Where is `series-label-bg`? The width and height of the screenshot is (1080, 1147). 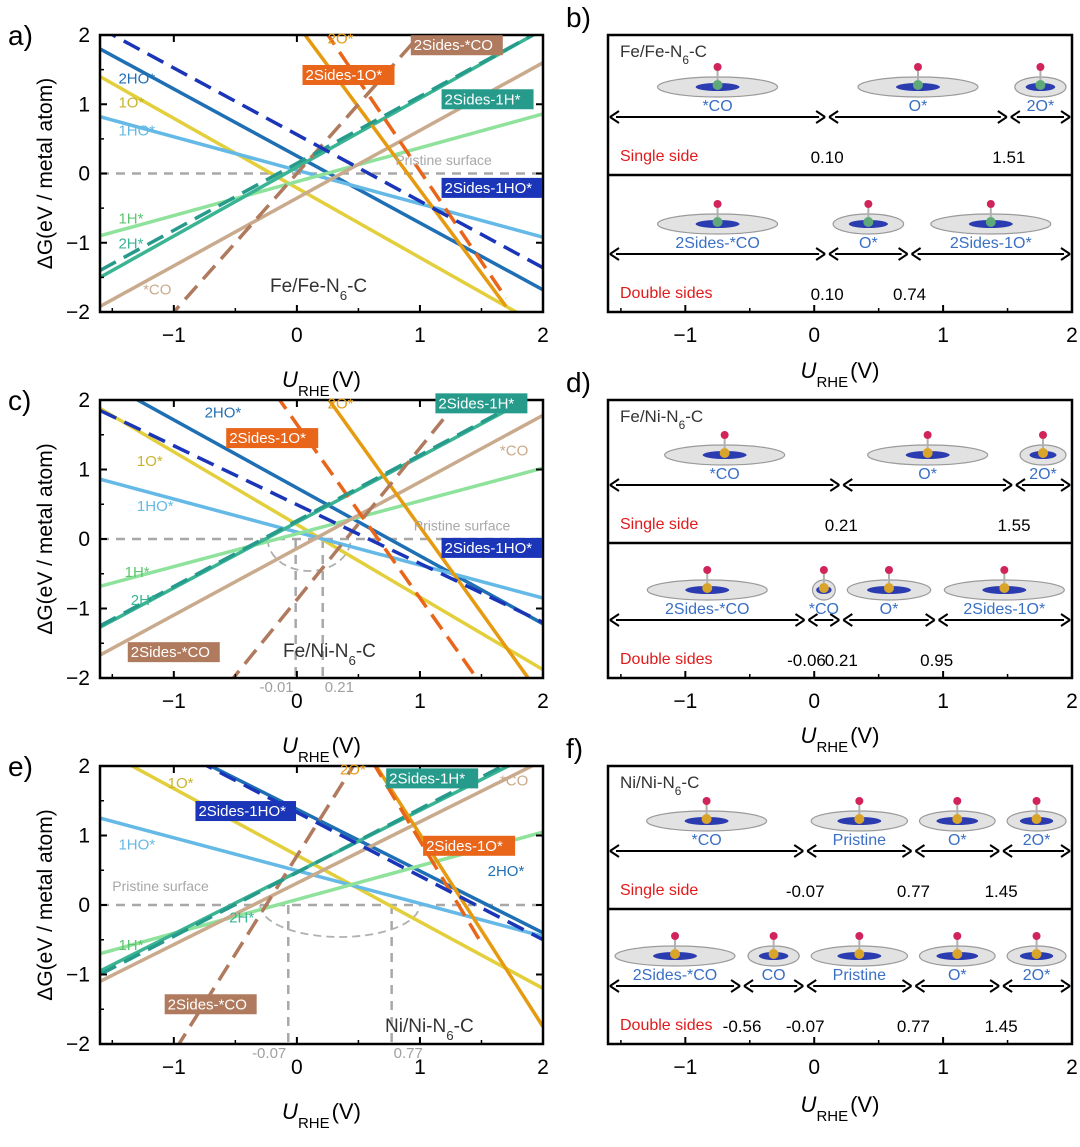
series-label-bg is located at coordinates (492, 547).